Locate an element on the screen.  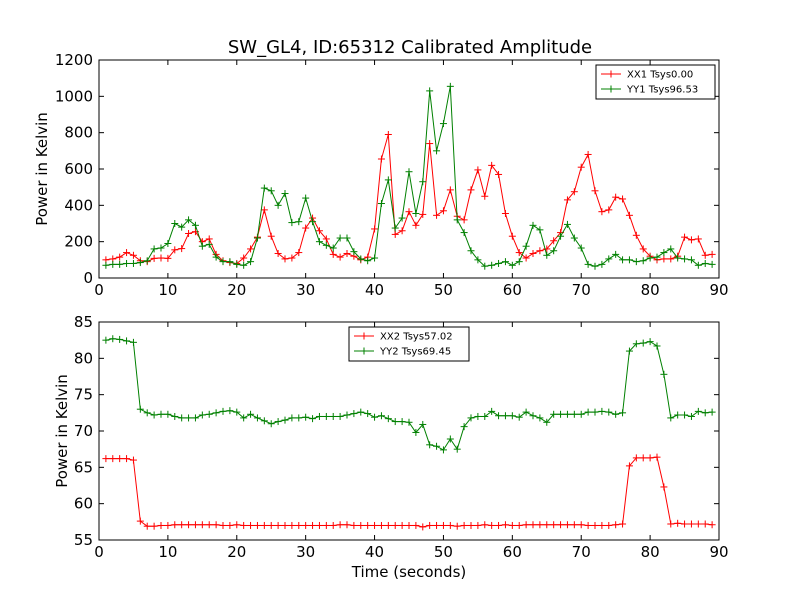
legend-label: YY1 Tsys96.53 is located at coordinates (662, 90).